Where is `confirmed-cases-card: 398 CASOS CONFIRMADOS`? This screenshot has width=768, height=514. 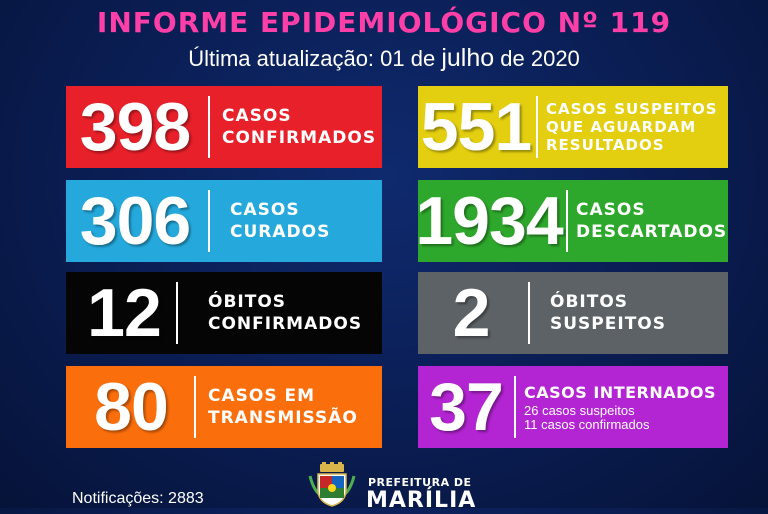 confirmed-cases-card: 398 CASOS CONFIRMADOS is located at coordinates (224, 127).